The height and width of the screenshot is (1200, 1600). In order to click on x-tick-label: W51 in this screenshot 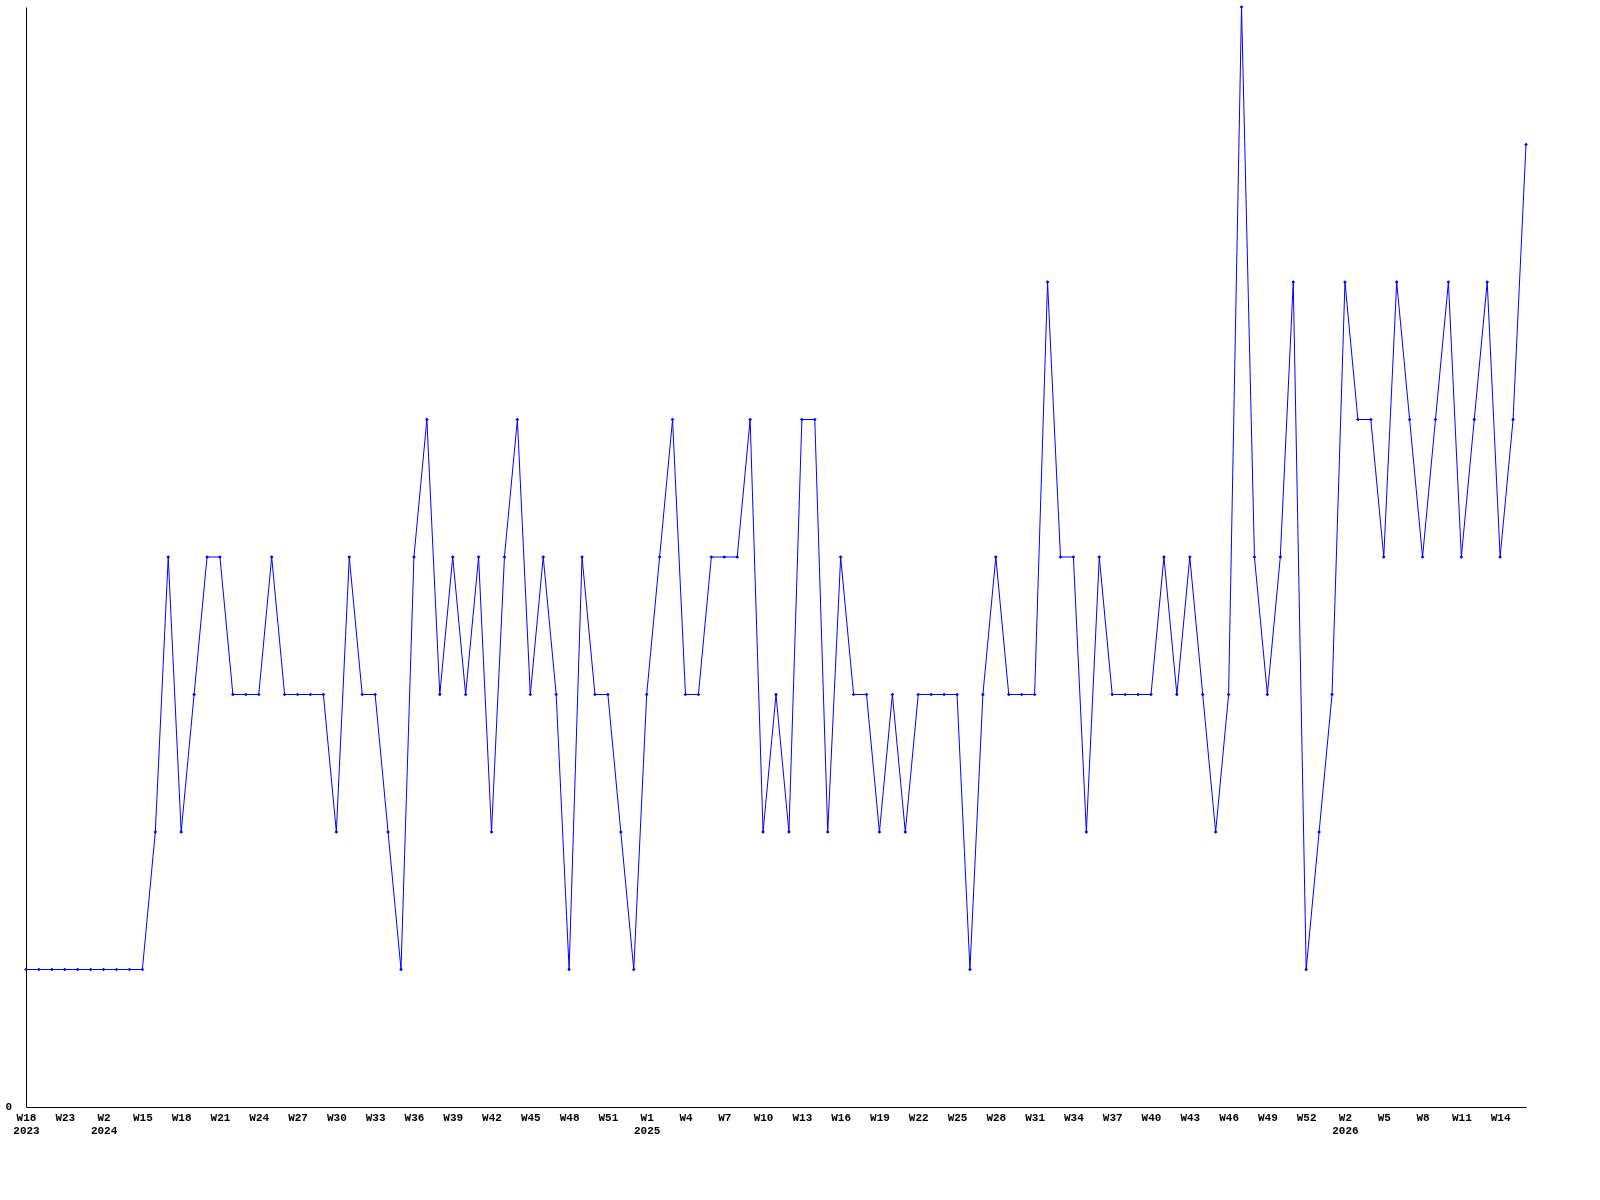, I will do `click(608, 1117)`.